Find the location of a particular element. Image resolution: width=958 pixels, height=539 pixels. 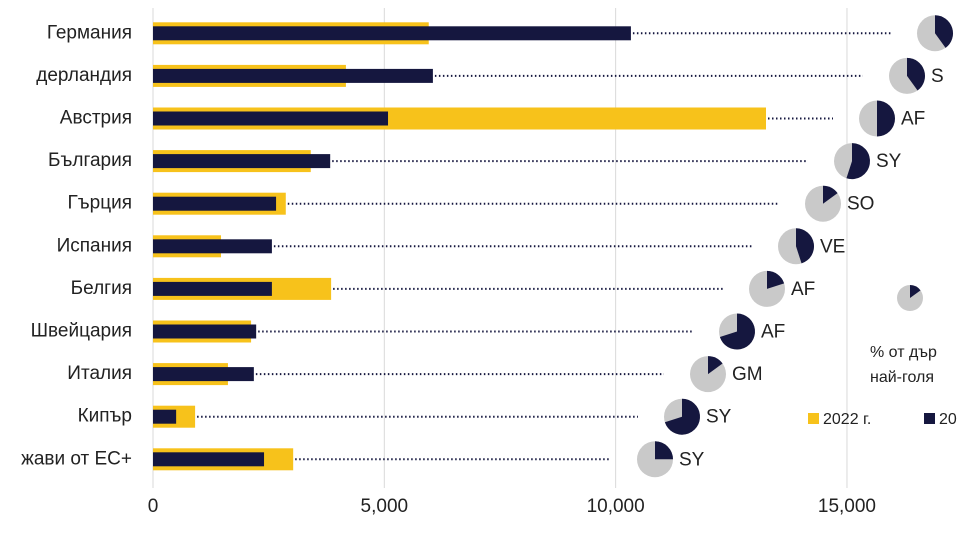

share-label: S is located at coordinates (937, 76).